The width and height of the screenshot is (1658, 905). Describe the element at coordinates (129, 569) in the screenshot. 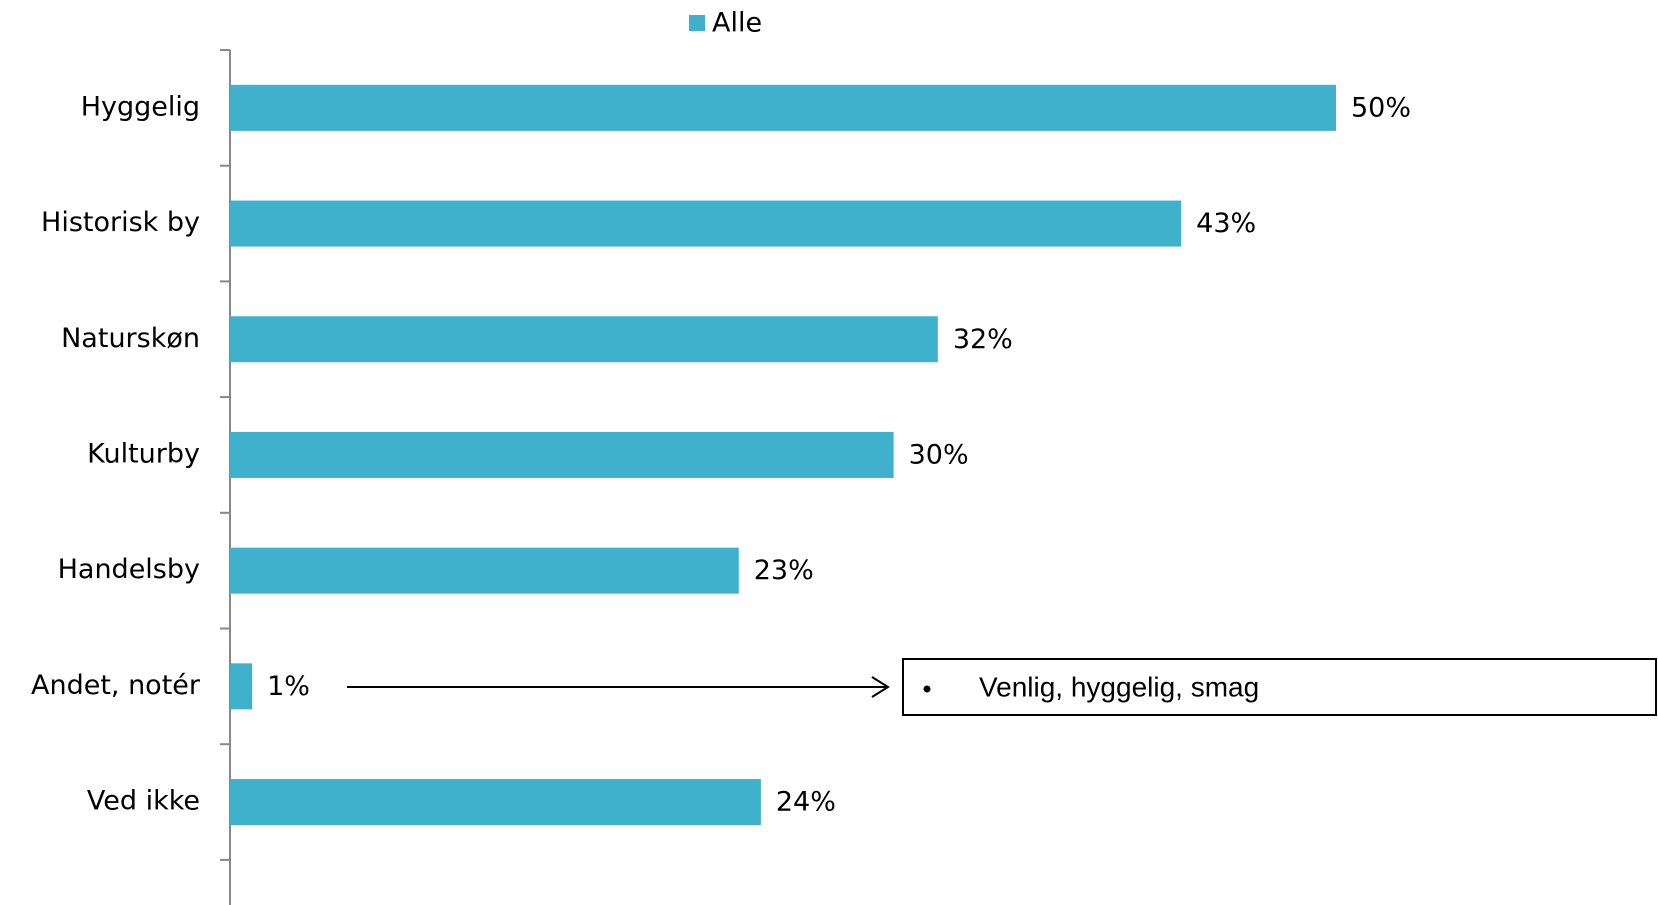

I see `y-tick-label: Handelsby` at that location.